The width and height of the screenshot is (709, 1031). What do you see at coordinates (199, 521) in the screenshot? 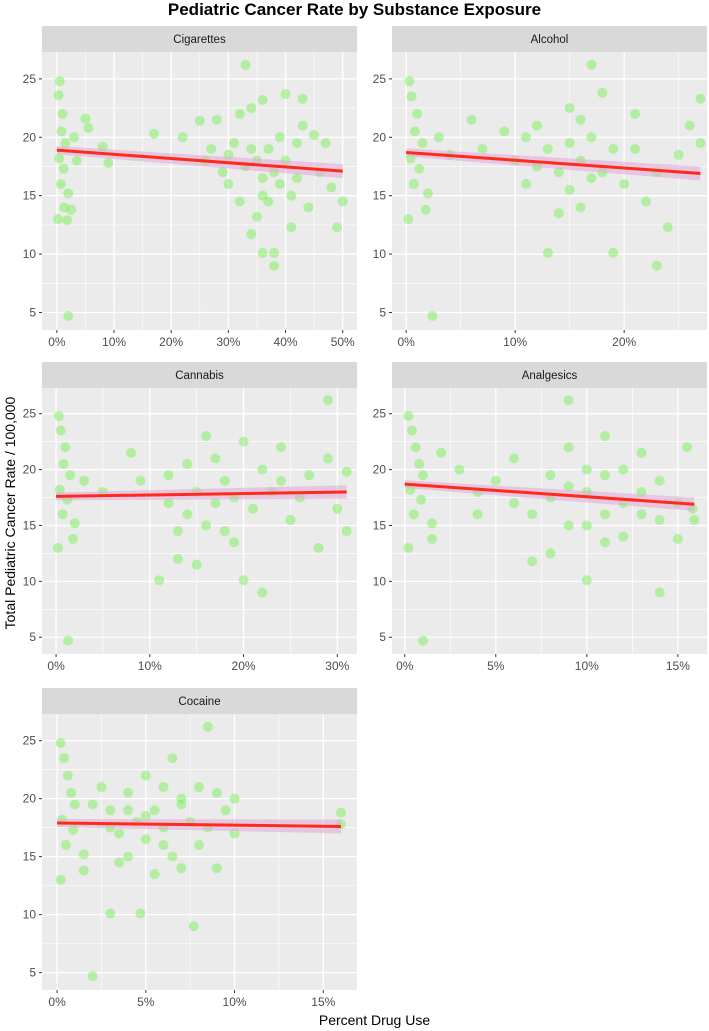
I see `panel-background` at bounding box center [199, 521].